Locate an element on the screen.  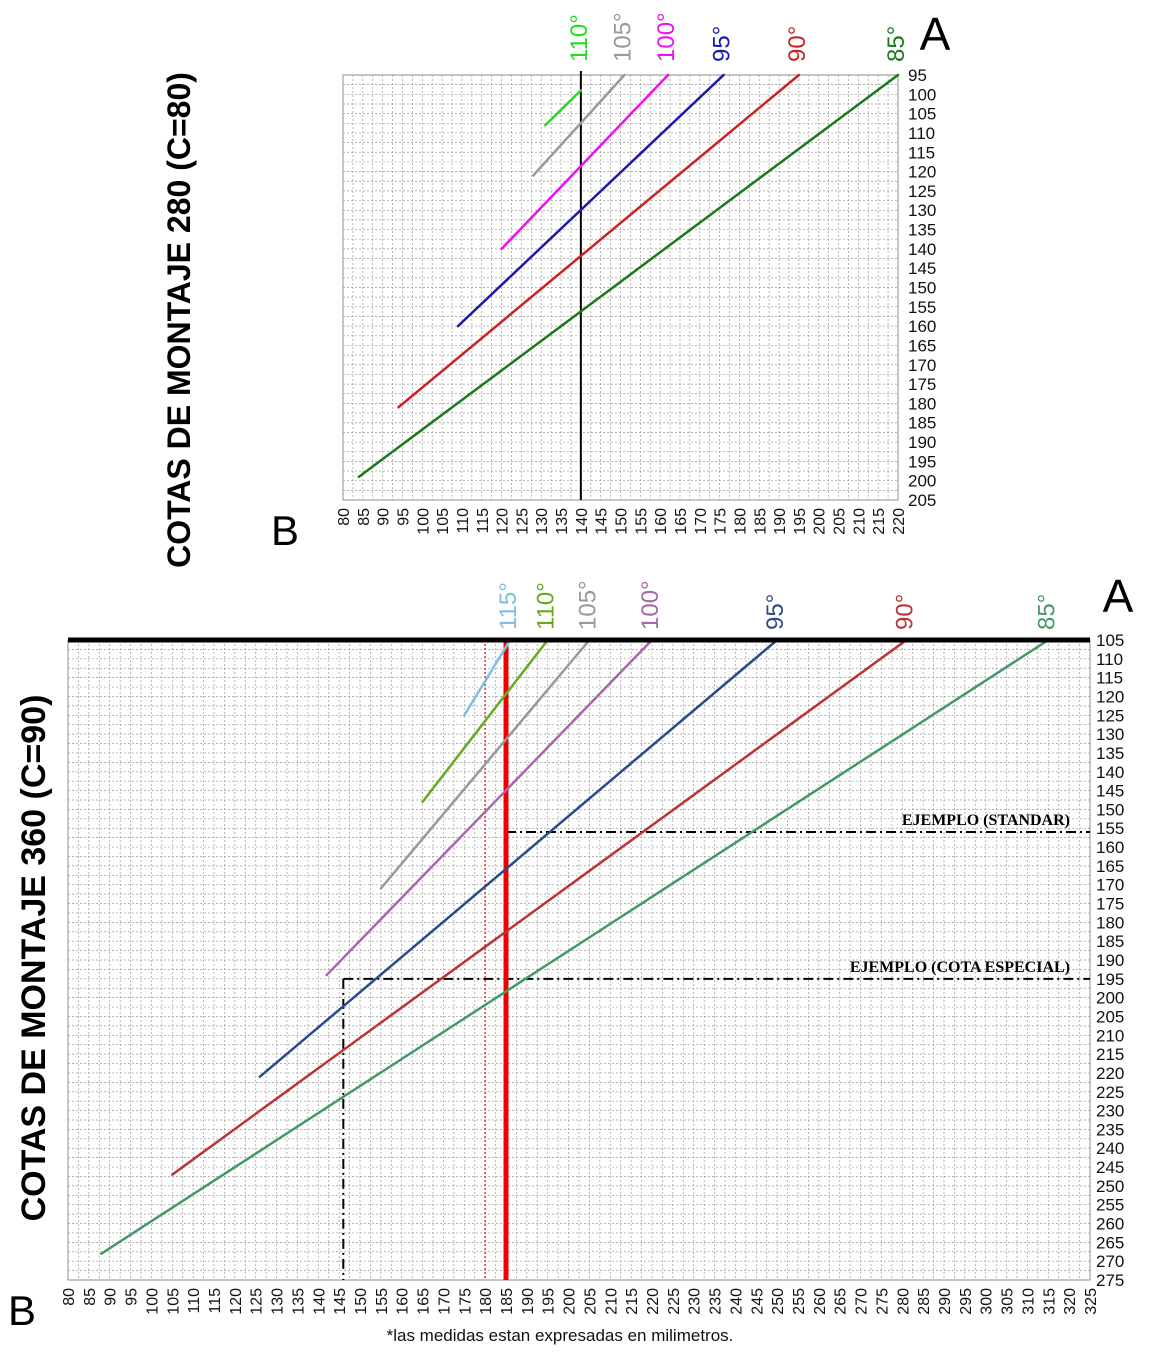
y-tick-label: 120 is located at coordinates (1110, 696).